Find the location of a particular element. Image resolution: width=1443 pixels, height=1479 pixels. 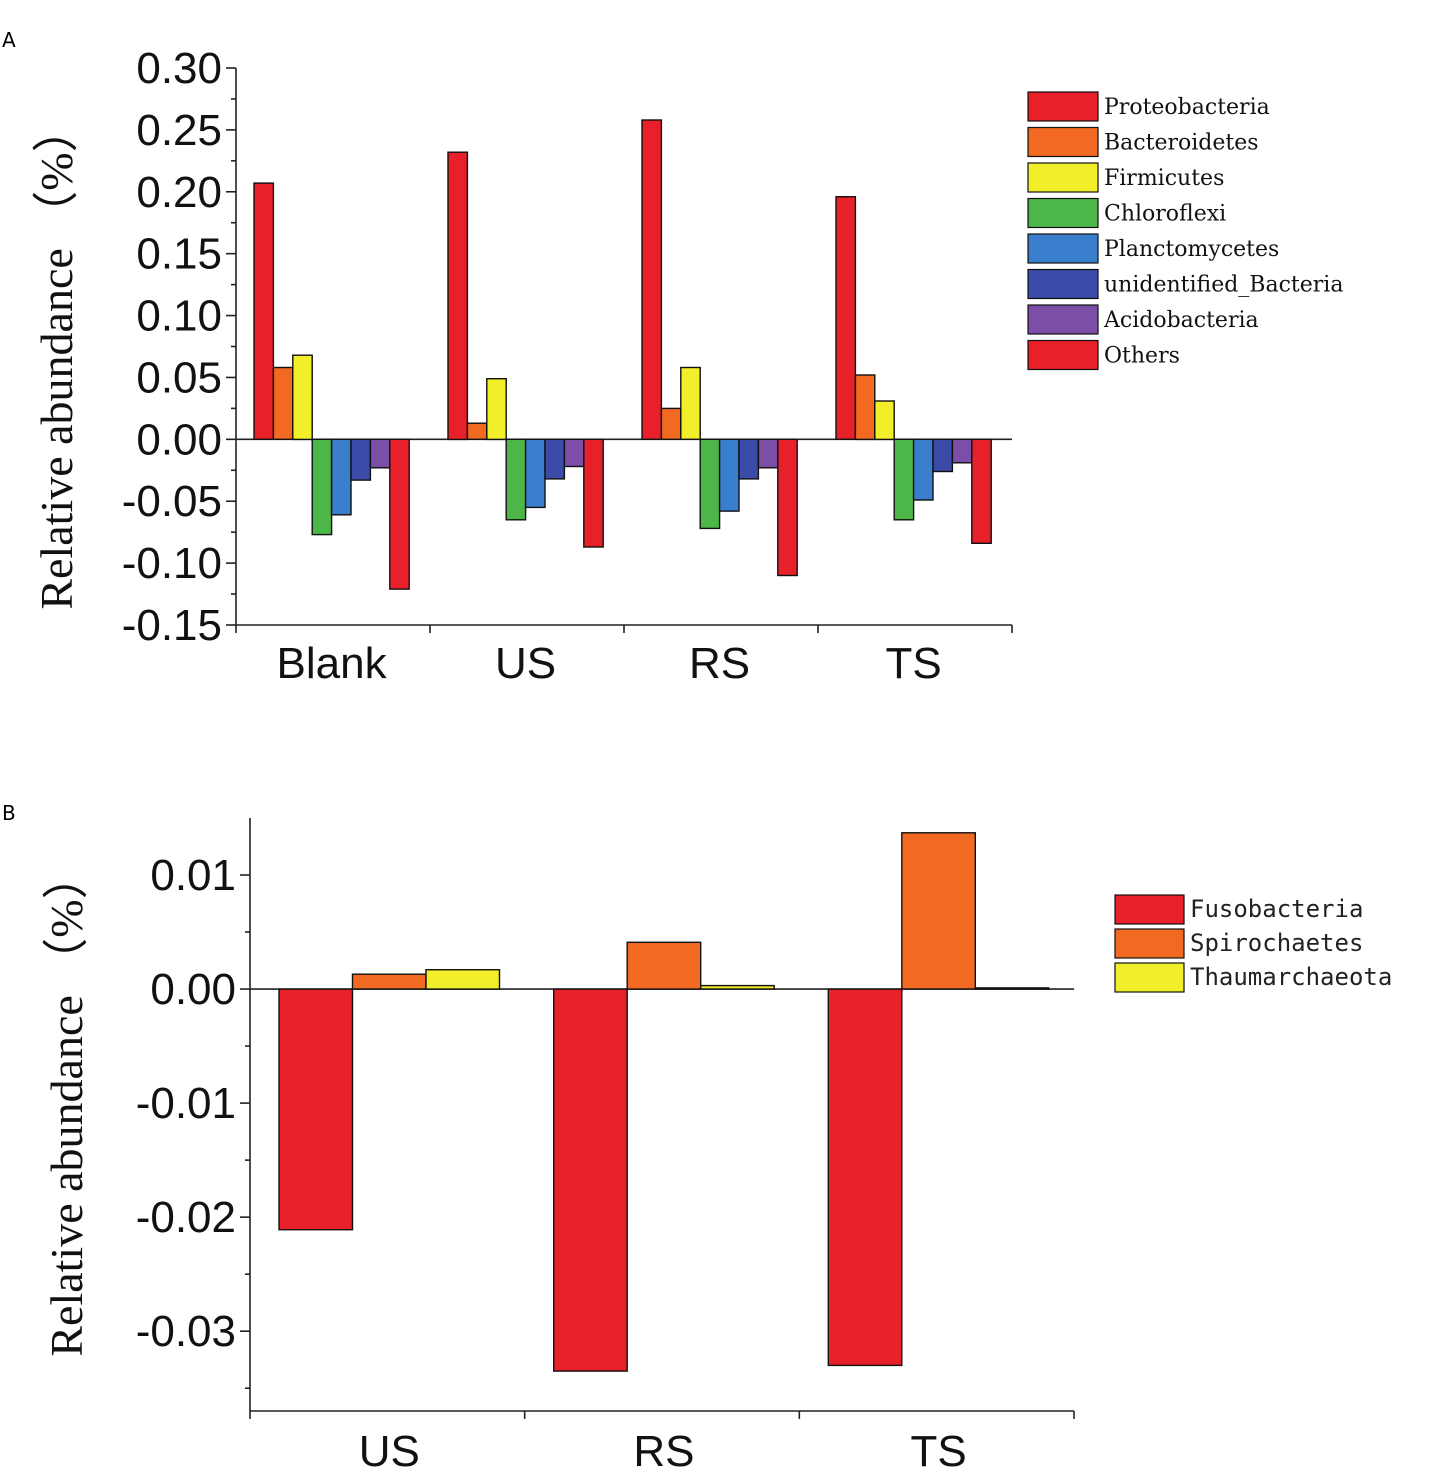

panel-b-legend: Fusobacteria Spirochaetes Thaumarchaeota is located at coordinates (1253, 943).